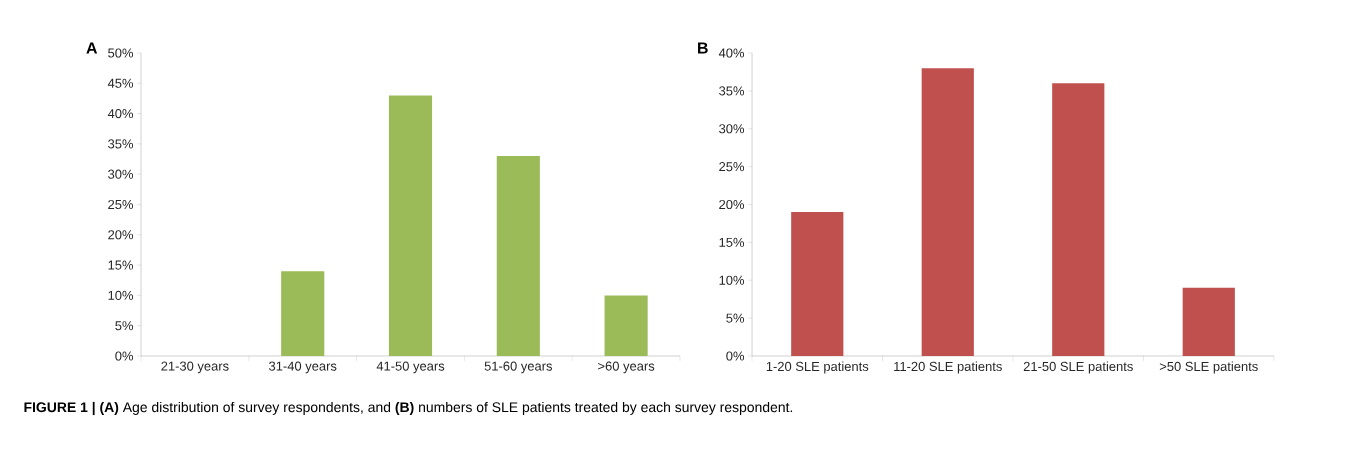 The image size is (1346, 455). I want to click on x-tick-label: 21-50 SLE patients, so click(1078, 367).